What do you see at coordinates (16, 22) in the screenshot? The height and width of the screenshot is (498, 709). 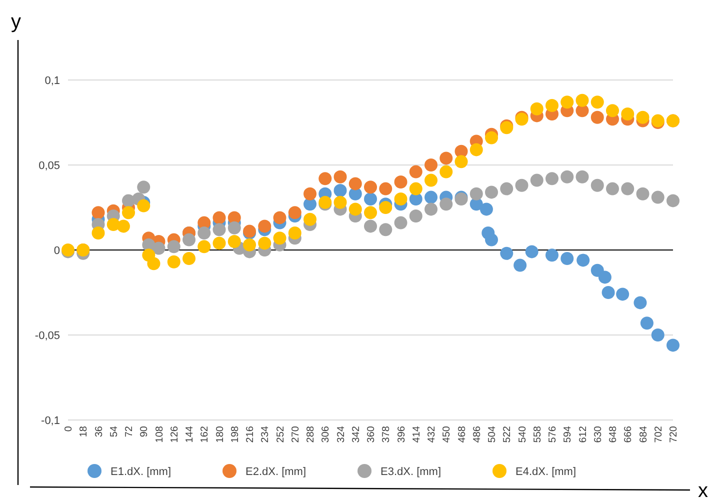 I see `y-axis-title: y` at bounding box center [16, 22].